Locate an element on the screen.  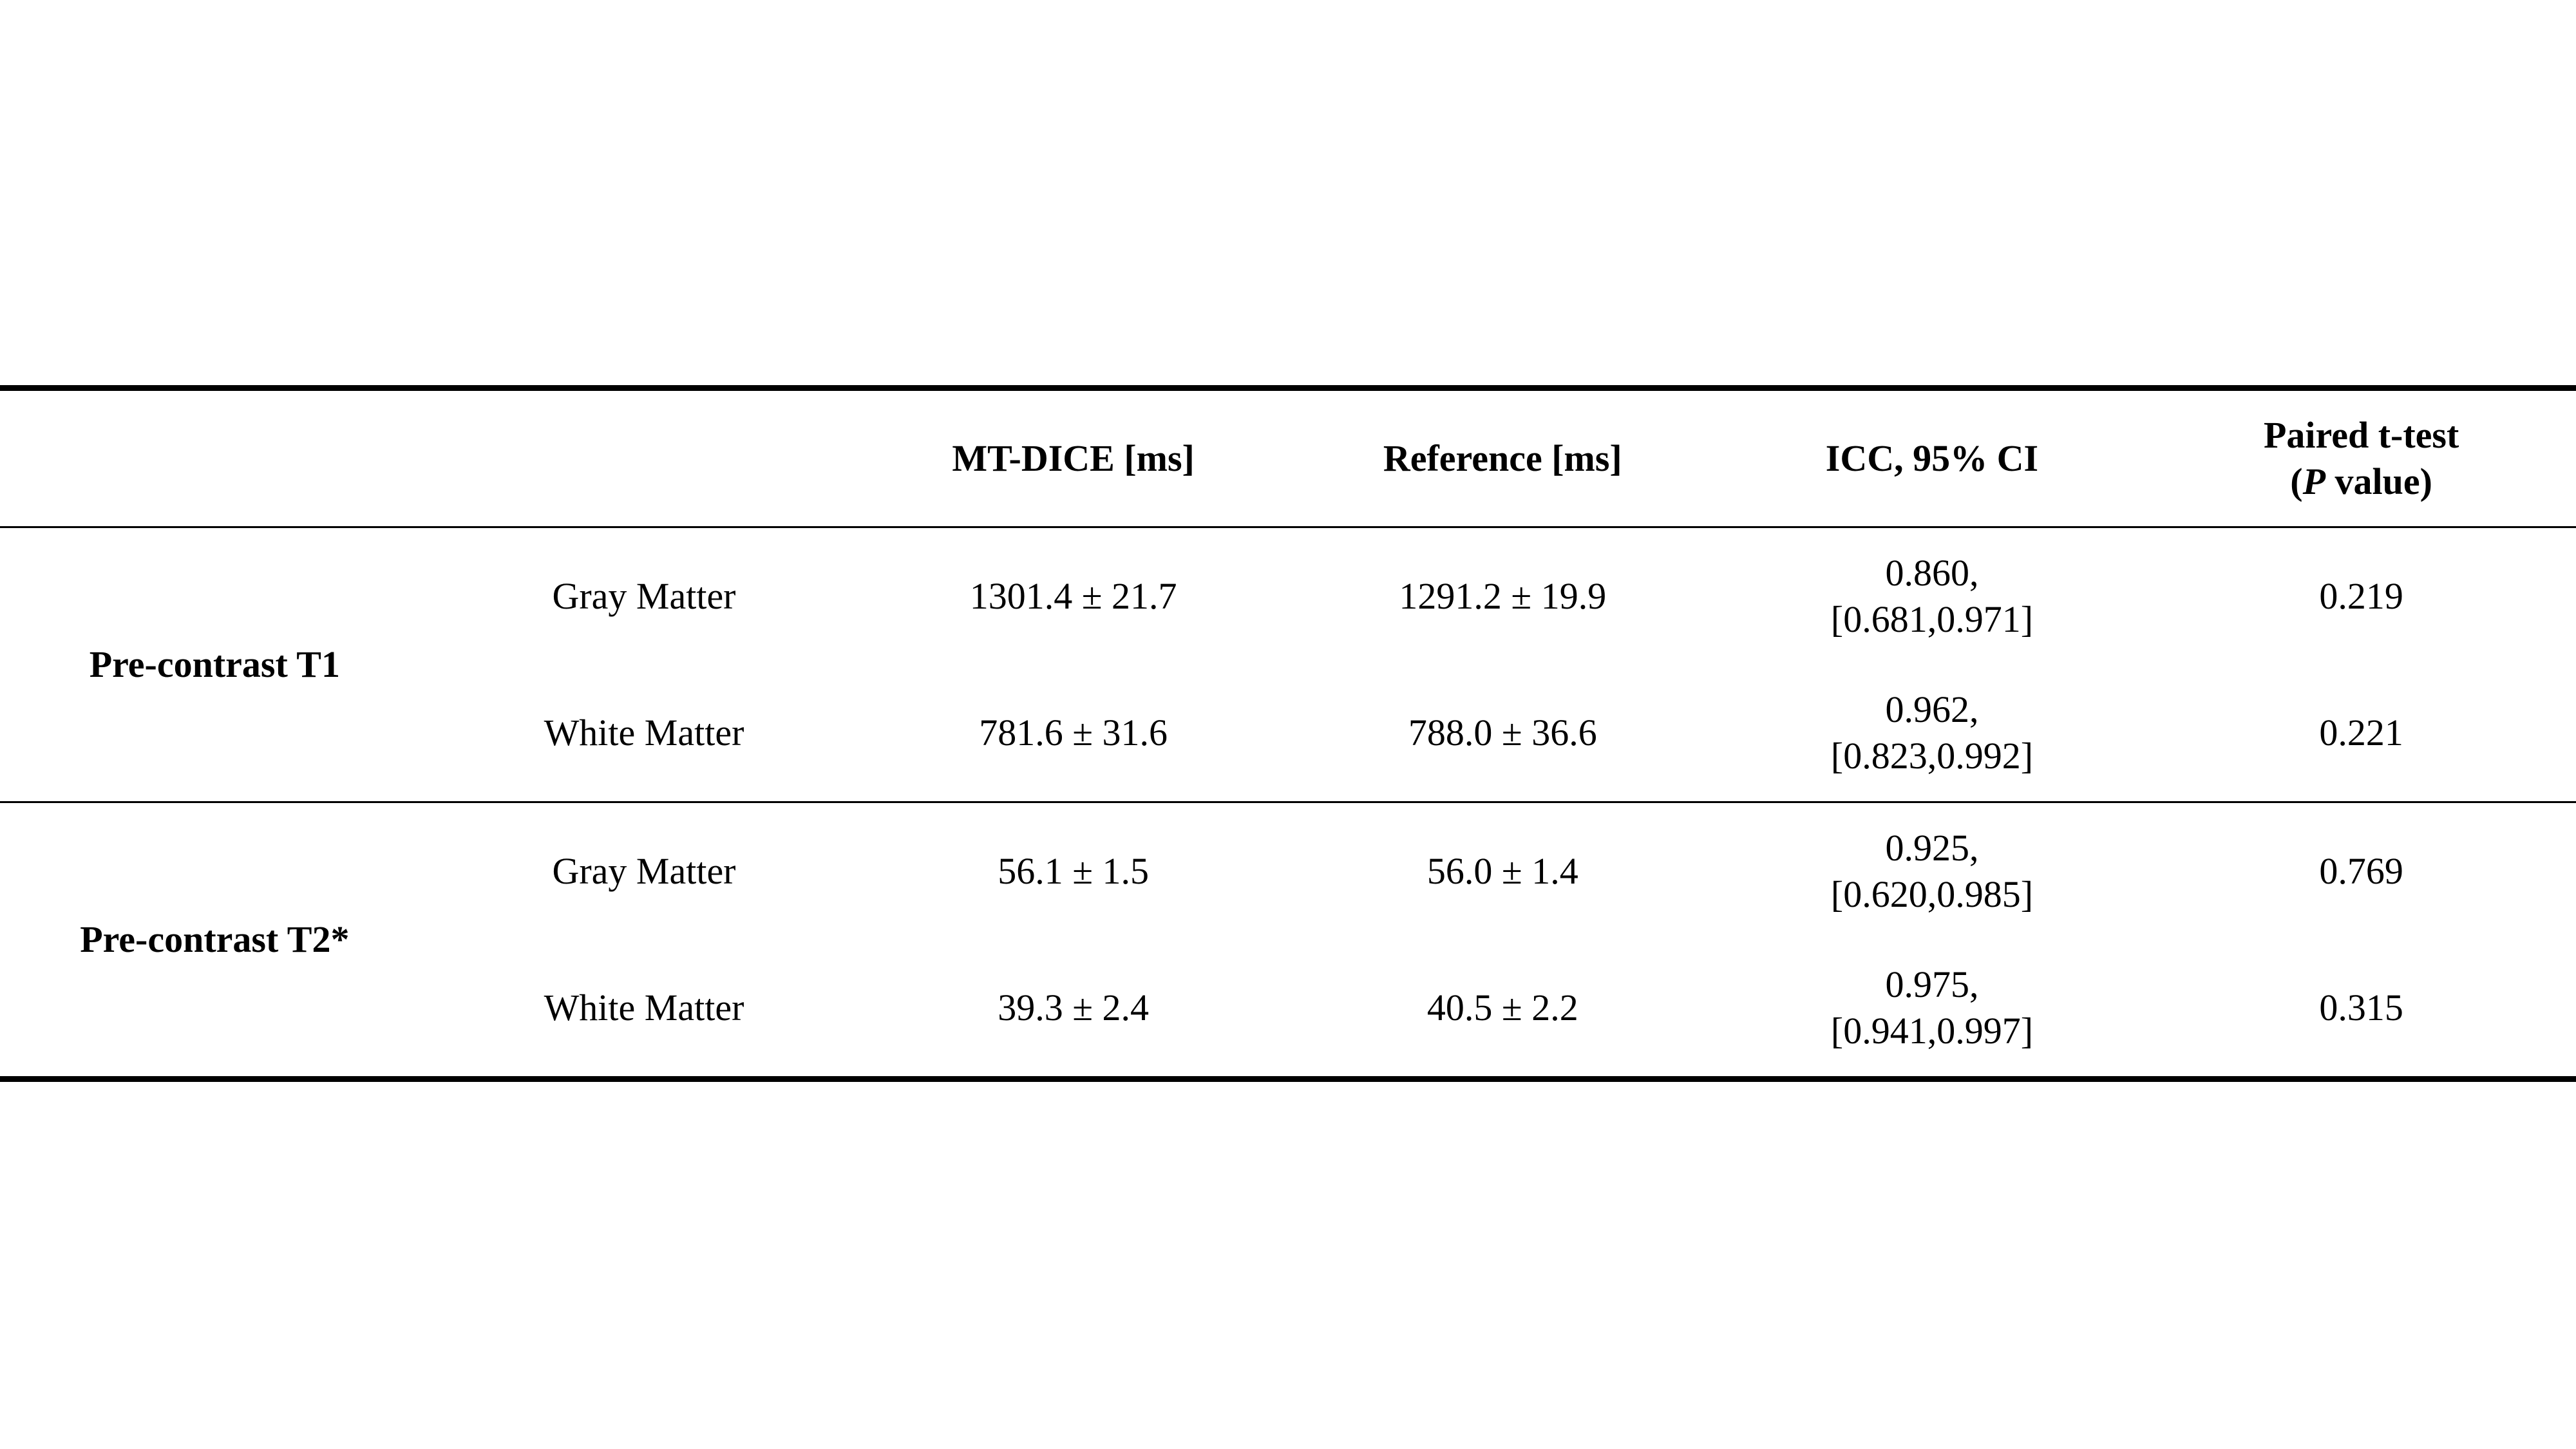
mt-dice-cell: 1301.4 ± 21.7 is located at coordinates (1073, 595).